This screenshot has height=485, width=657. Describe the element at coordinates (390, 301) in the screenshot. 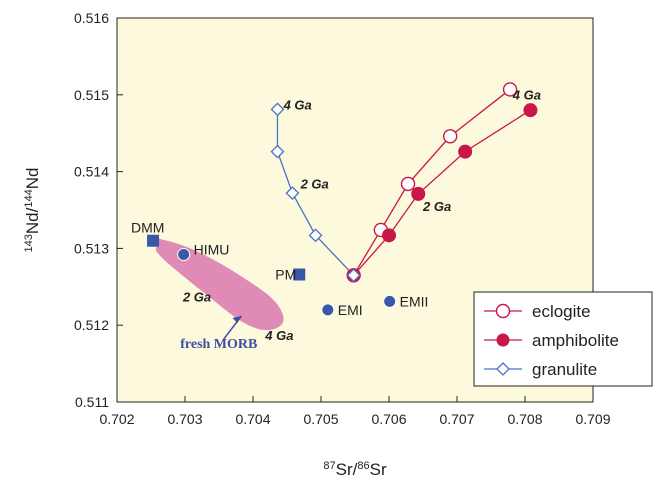

I see `ref-point-emii` at that location.